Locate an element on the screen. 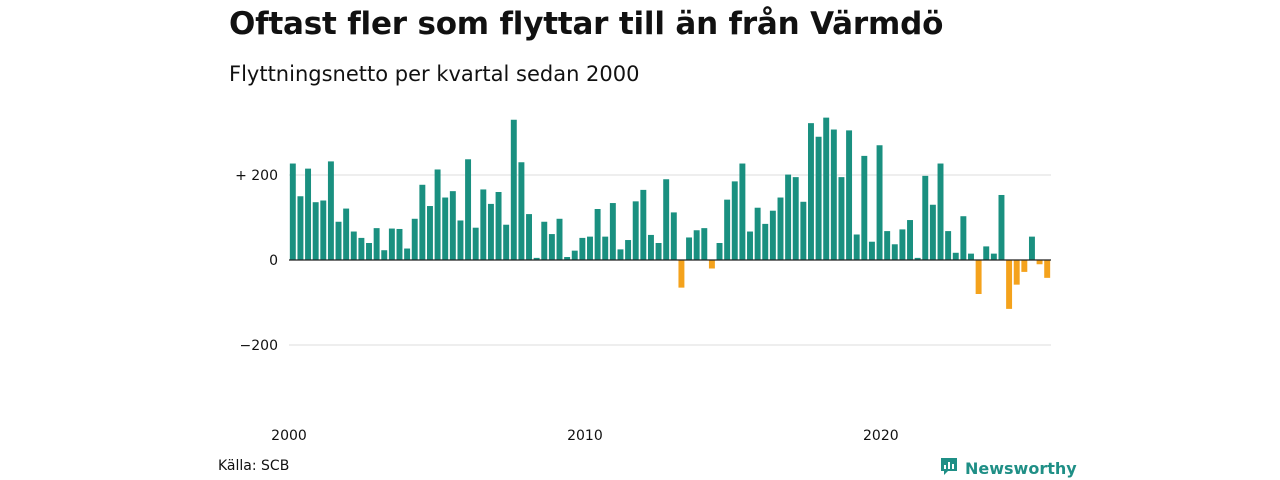 Image resolution: width=1280 pixels, height=480 pixels. newsworthy-logo-icon is located at coordinates (949, 468).